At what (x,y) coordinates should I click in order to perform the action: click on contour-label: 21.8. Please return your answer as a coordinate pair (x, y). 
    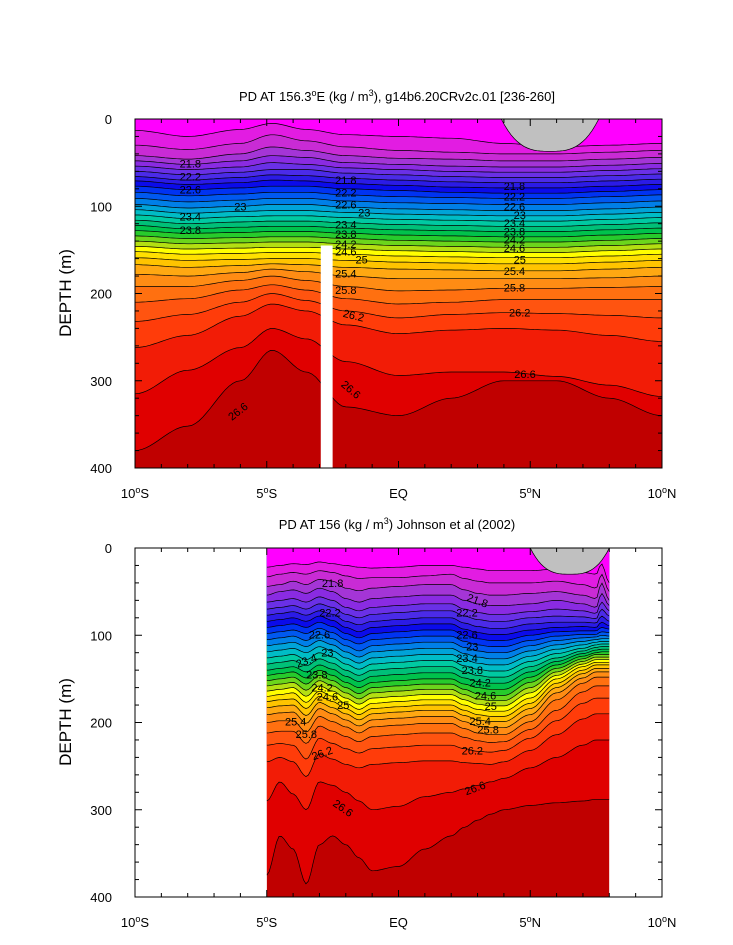
    Looking at the image, I should click on (514, 187).